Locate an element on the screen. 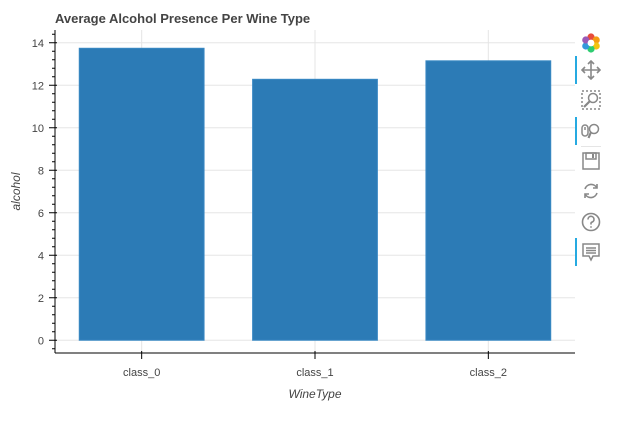  y-tick-label: 14 is located at coordinates (38, 44).